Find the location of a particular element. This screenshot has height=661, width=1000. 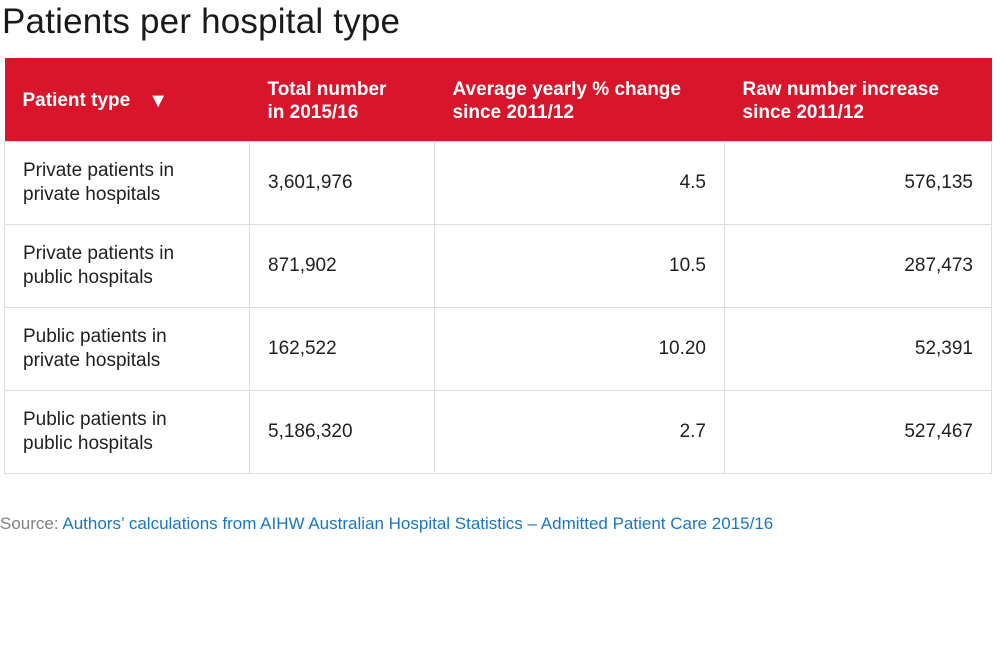

row-label: Public patients in private hospitals is located at coordinates (127, 348).